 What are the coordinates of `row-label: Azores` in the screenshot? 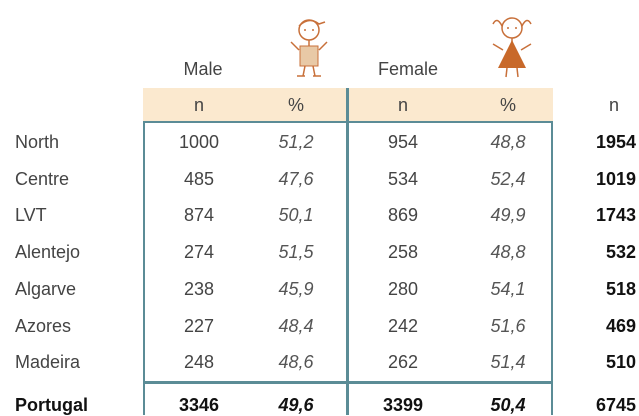 It's located at (43, 325).